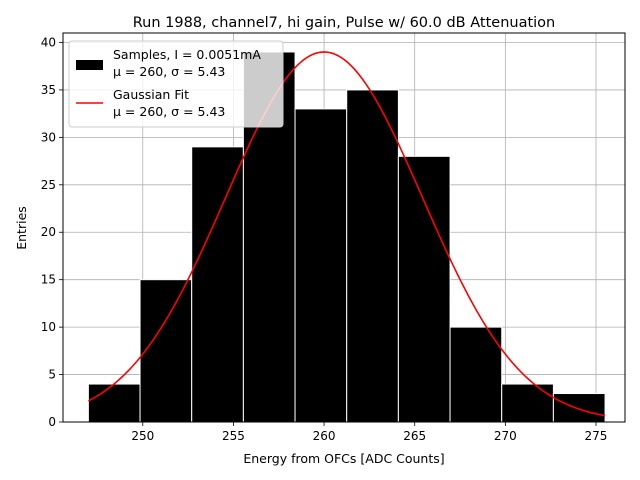 Image resolution: width=640 pixels, height=480 pixels. What do you see at coordinates (324, 436) in the screenshot?
I see `x-tick-label: 260` at bounding box center [324, 436].